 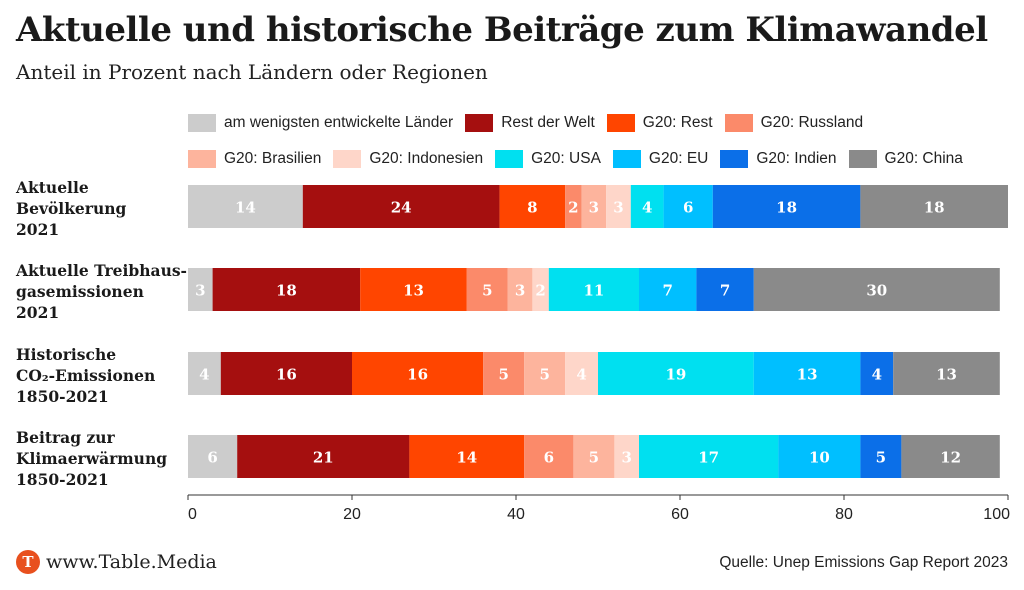 What do you see at coordinates (254, 159) in the screenshot?
I see `legend-item: G20: Brasilien` at bounding box center [254, 159].